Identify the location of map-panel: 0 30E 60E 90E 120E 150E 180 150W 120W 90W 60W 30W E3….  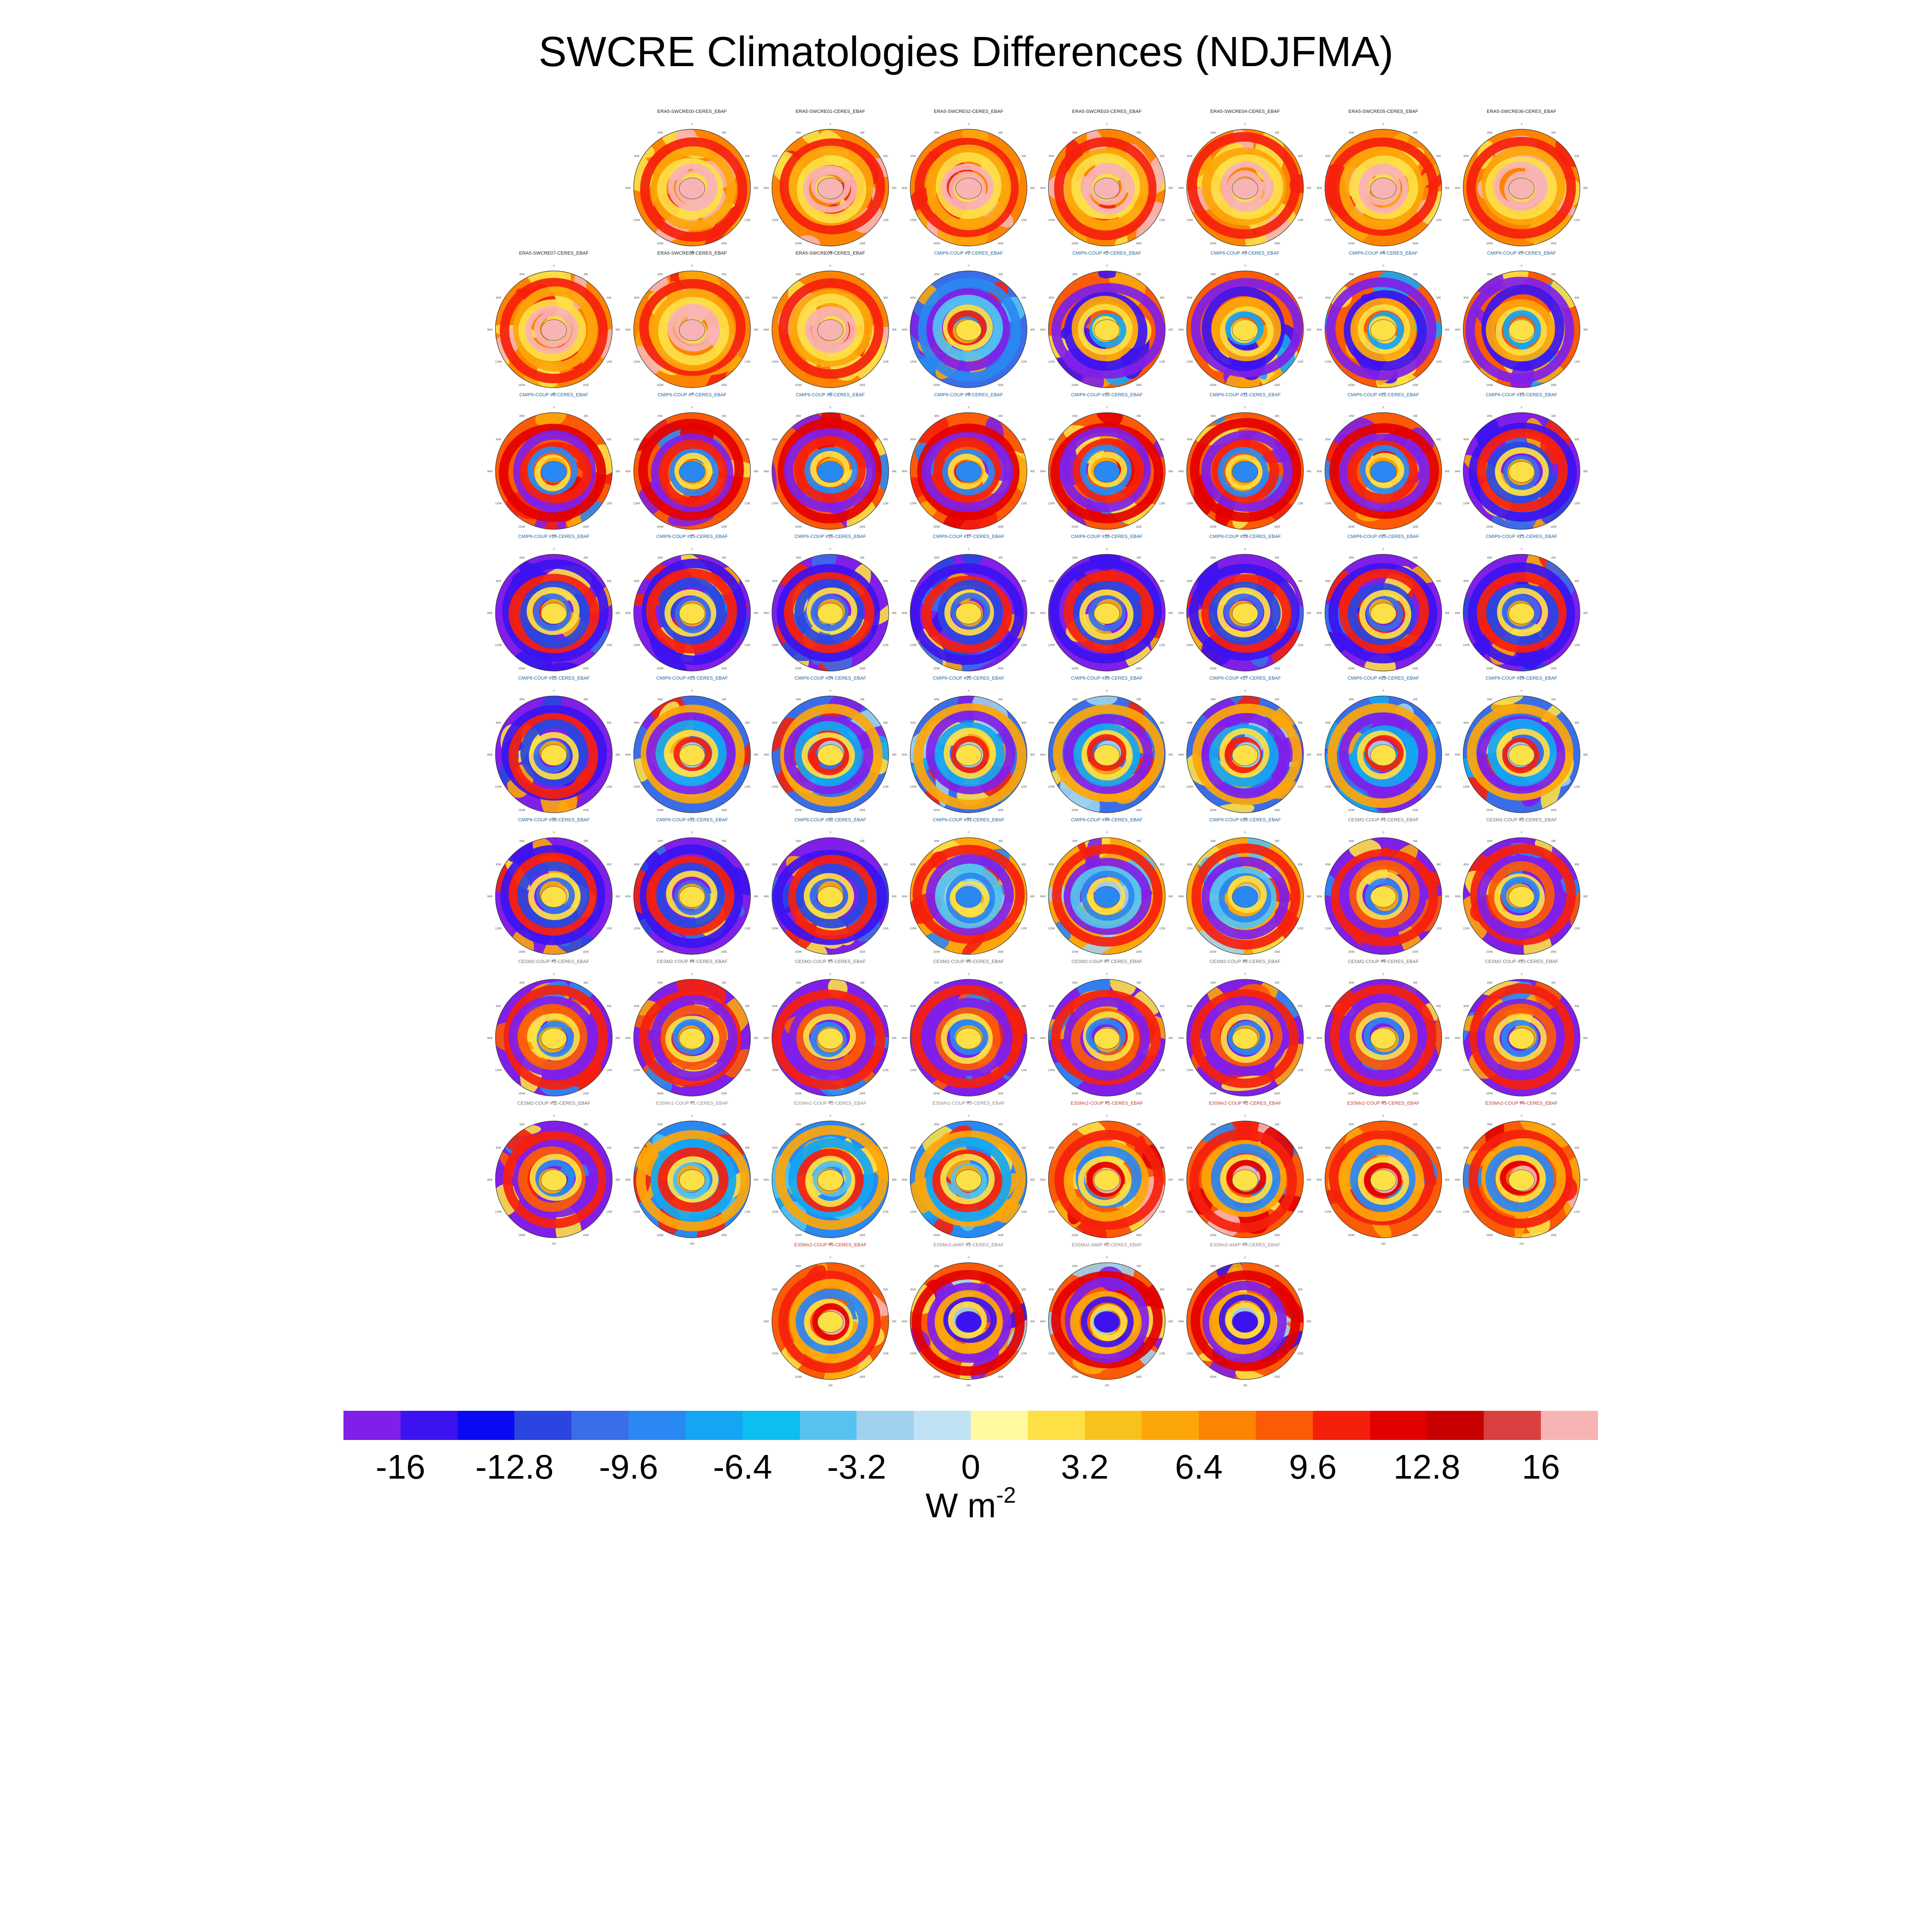
(1383, 1173).